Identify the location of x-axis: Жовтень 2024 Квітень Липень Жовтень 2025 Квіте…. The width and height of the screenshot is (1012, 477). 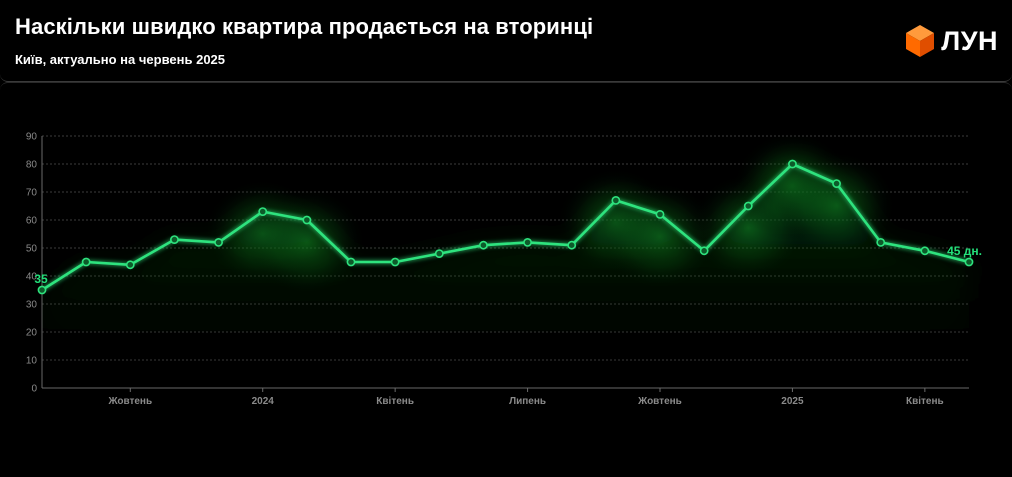
(525, 397).